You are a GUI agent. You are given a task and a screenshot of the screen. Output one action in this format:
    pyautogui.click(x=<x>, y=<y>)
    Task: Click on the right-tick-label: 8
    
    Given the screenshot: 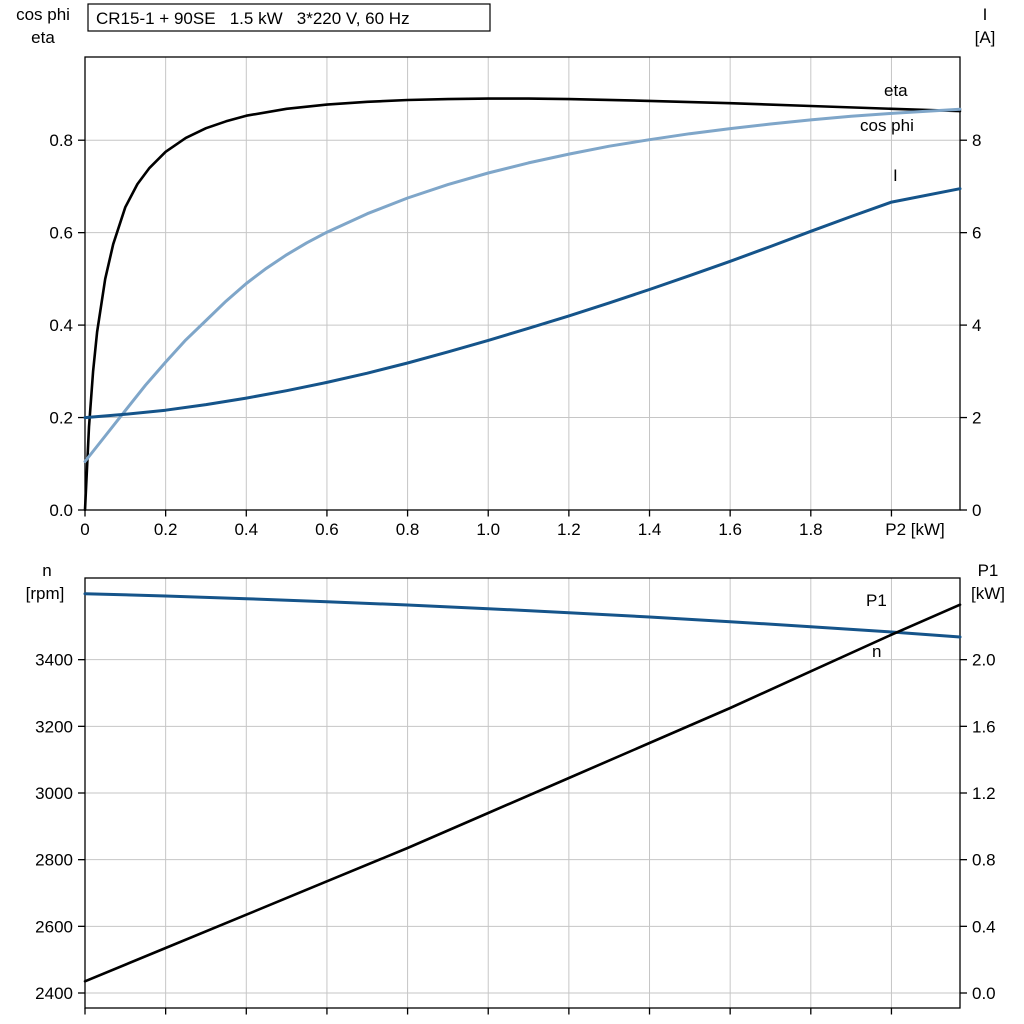 What is the action you would take?
    pyautogui.click(x=976, y=140)
    